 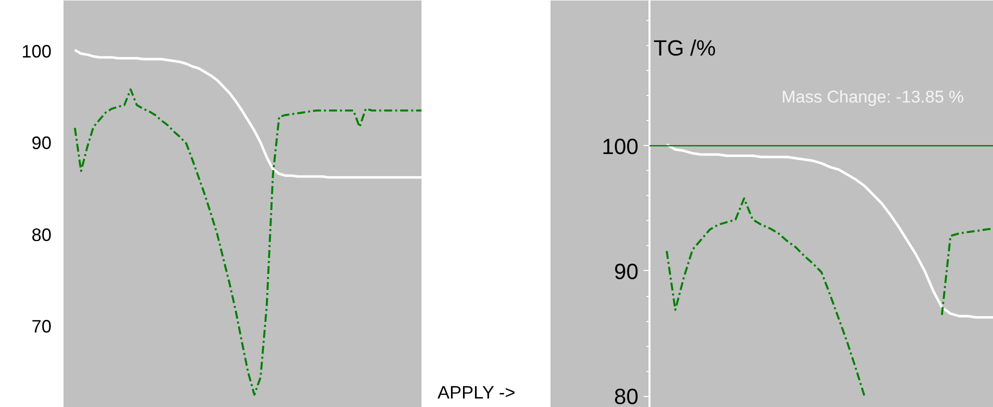 What do you see at coordinates (685, 48) in the screenshot?
I see `y-axis-title: TG /%` at bounding box center [685, 48].